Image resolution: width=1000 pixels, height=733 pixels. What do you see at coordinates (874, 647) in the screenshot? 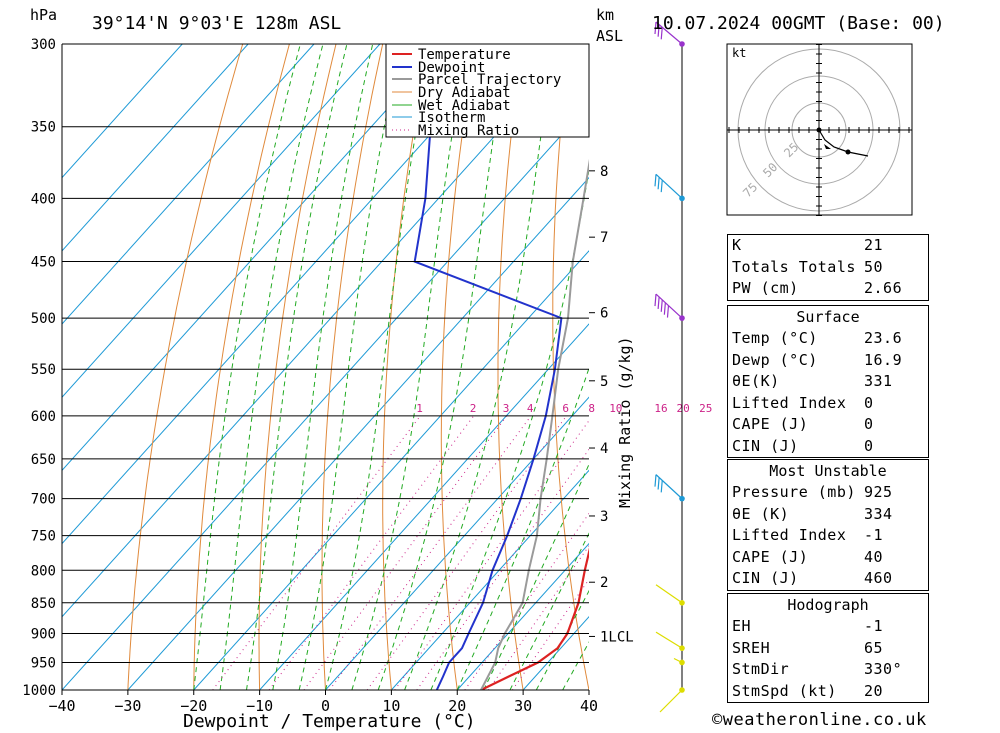
I see `row-value: 65` at bounding box center [874, 647].